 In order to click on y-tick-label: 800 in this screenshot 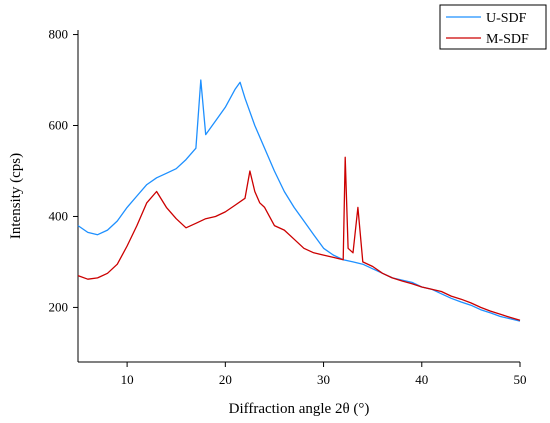, I will do `click(59, 34)`.